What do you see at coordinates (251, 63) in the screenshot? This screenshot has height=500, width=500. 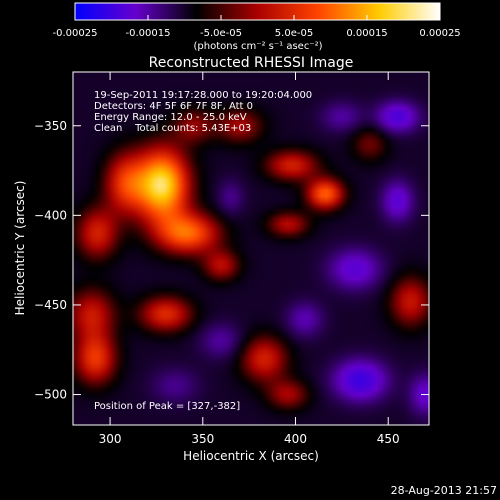 I see `chart-title: Reconstructed RHESSI Image` at bounding box center [251, 63].